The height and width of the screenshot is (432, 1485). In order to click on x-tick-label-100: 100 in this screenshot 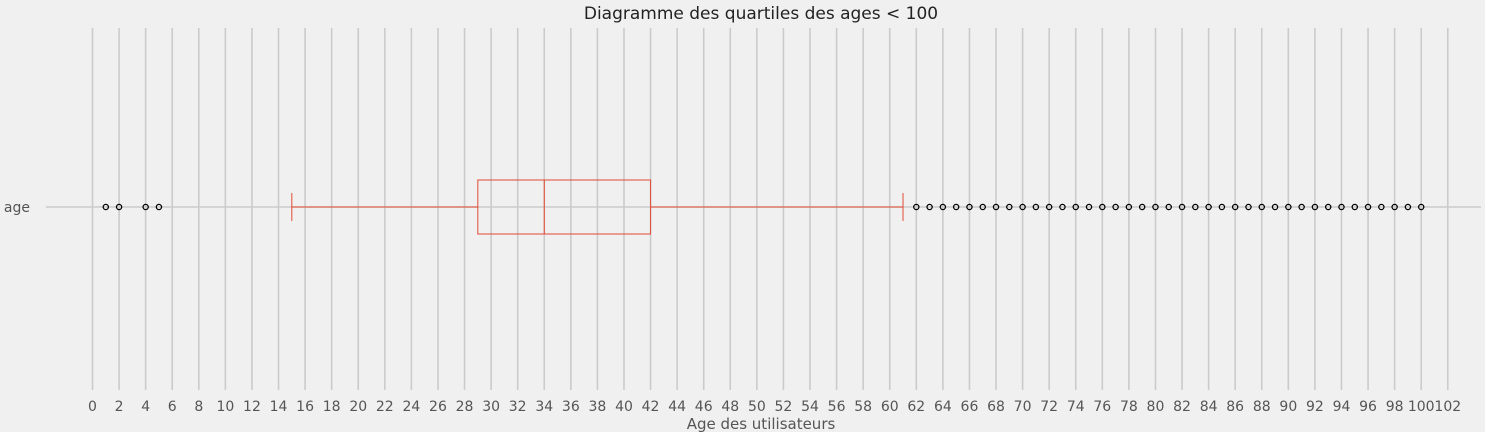, I will do `click(1421, 407)`.